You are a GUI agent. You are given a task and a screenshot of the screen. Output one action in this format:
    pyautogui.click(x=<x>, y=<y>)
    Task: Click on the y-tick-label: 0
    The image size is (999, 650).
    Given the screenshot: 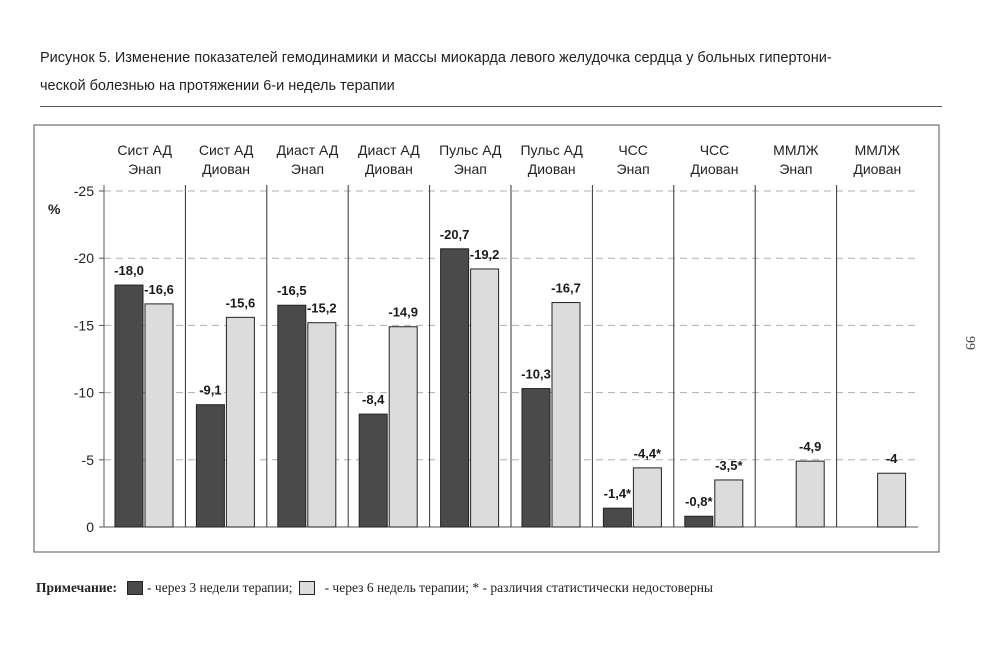 What is the action you would take?
    pyautogui.click(x=90, y=527)
    